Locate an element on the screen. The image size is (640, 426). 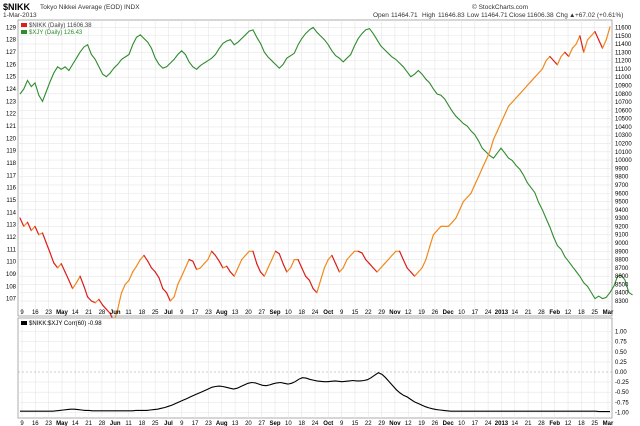
x-tick-label: 13 is located at coordinates (235, 423).